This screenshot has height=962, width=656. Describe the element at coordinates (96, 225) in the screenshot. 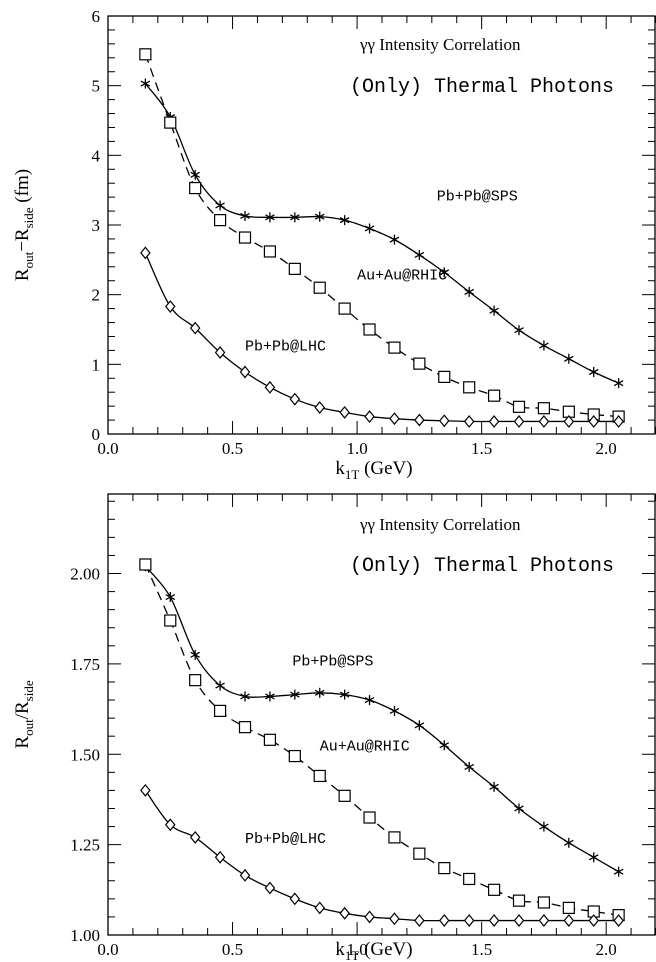

I see `y-tick-label: 3` at that location.